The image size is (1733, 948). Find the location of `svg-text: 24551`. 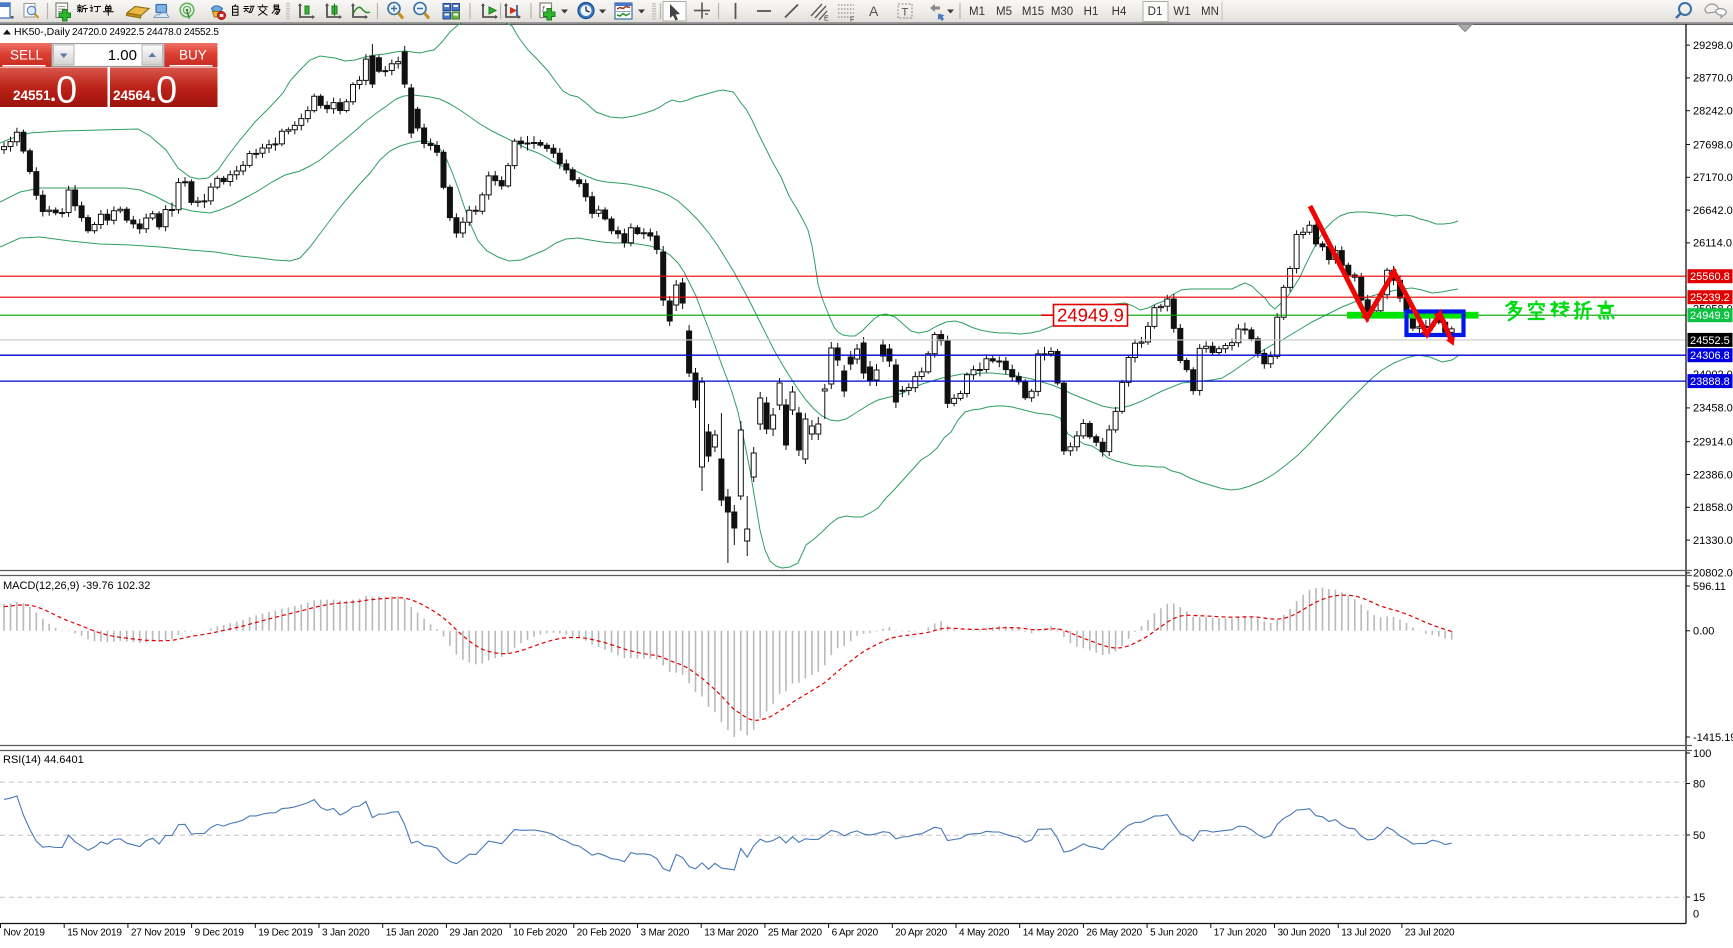

svg-text: 24551 is located at coordinates (32, 95).